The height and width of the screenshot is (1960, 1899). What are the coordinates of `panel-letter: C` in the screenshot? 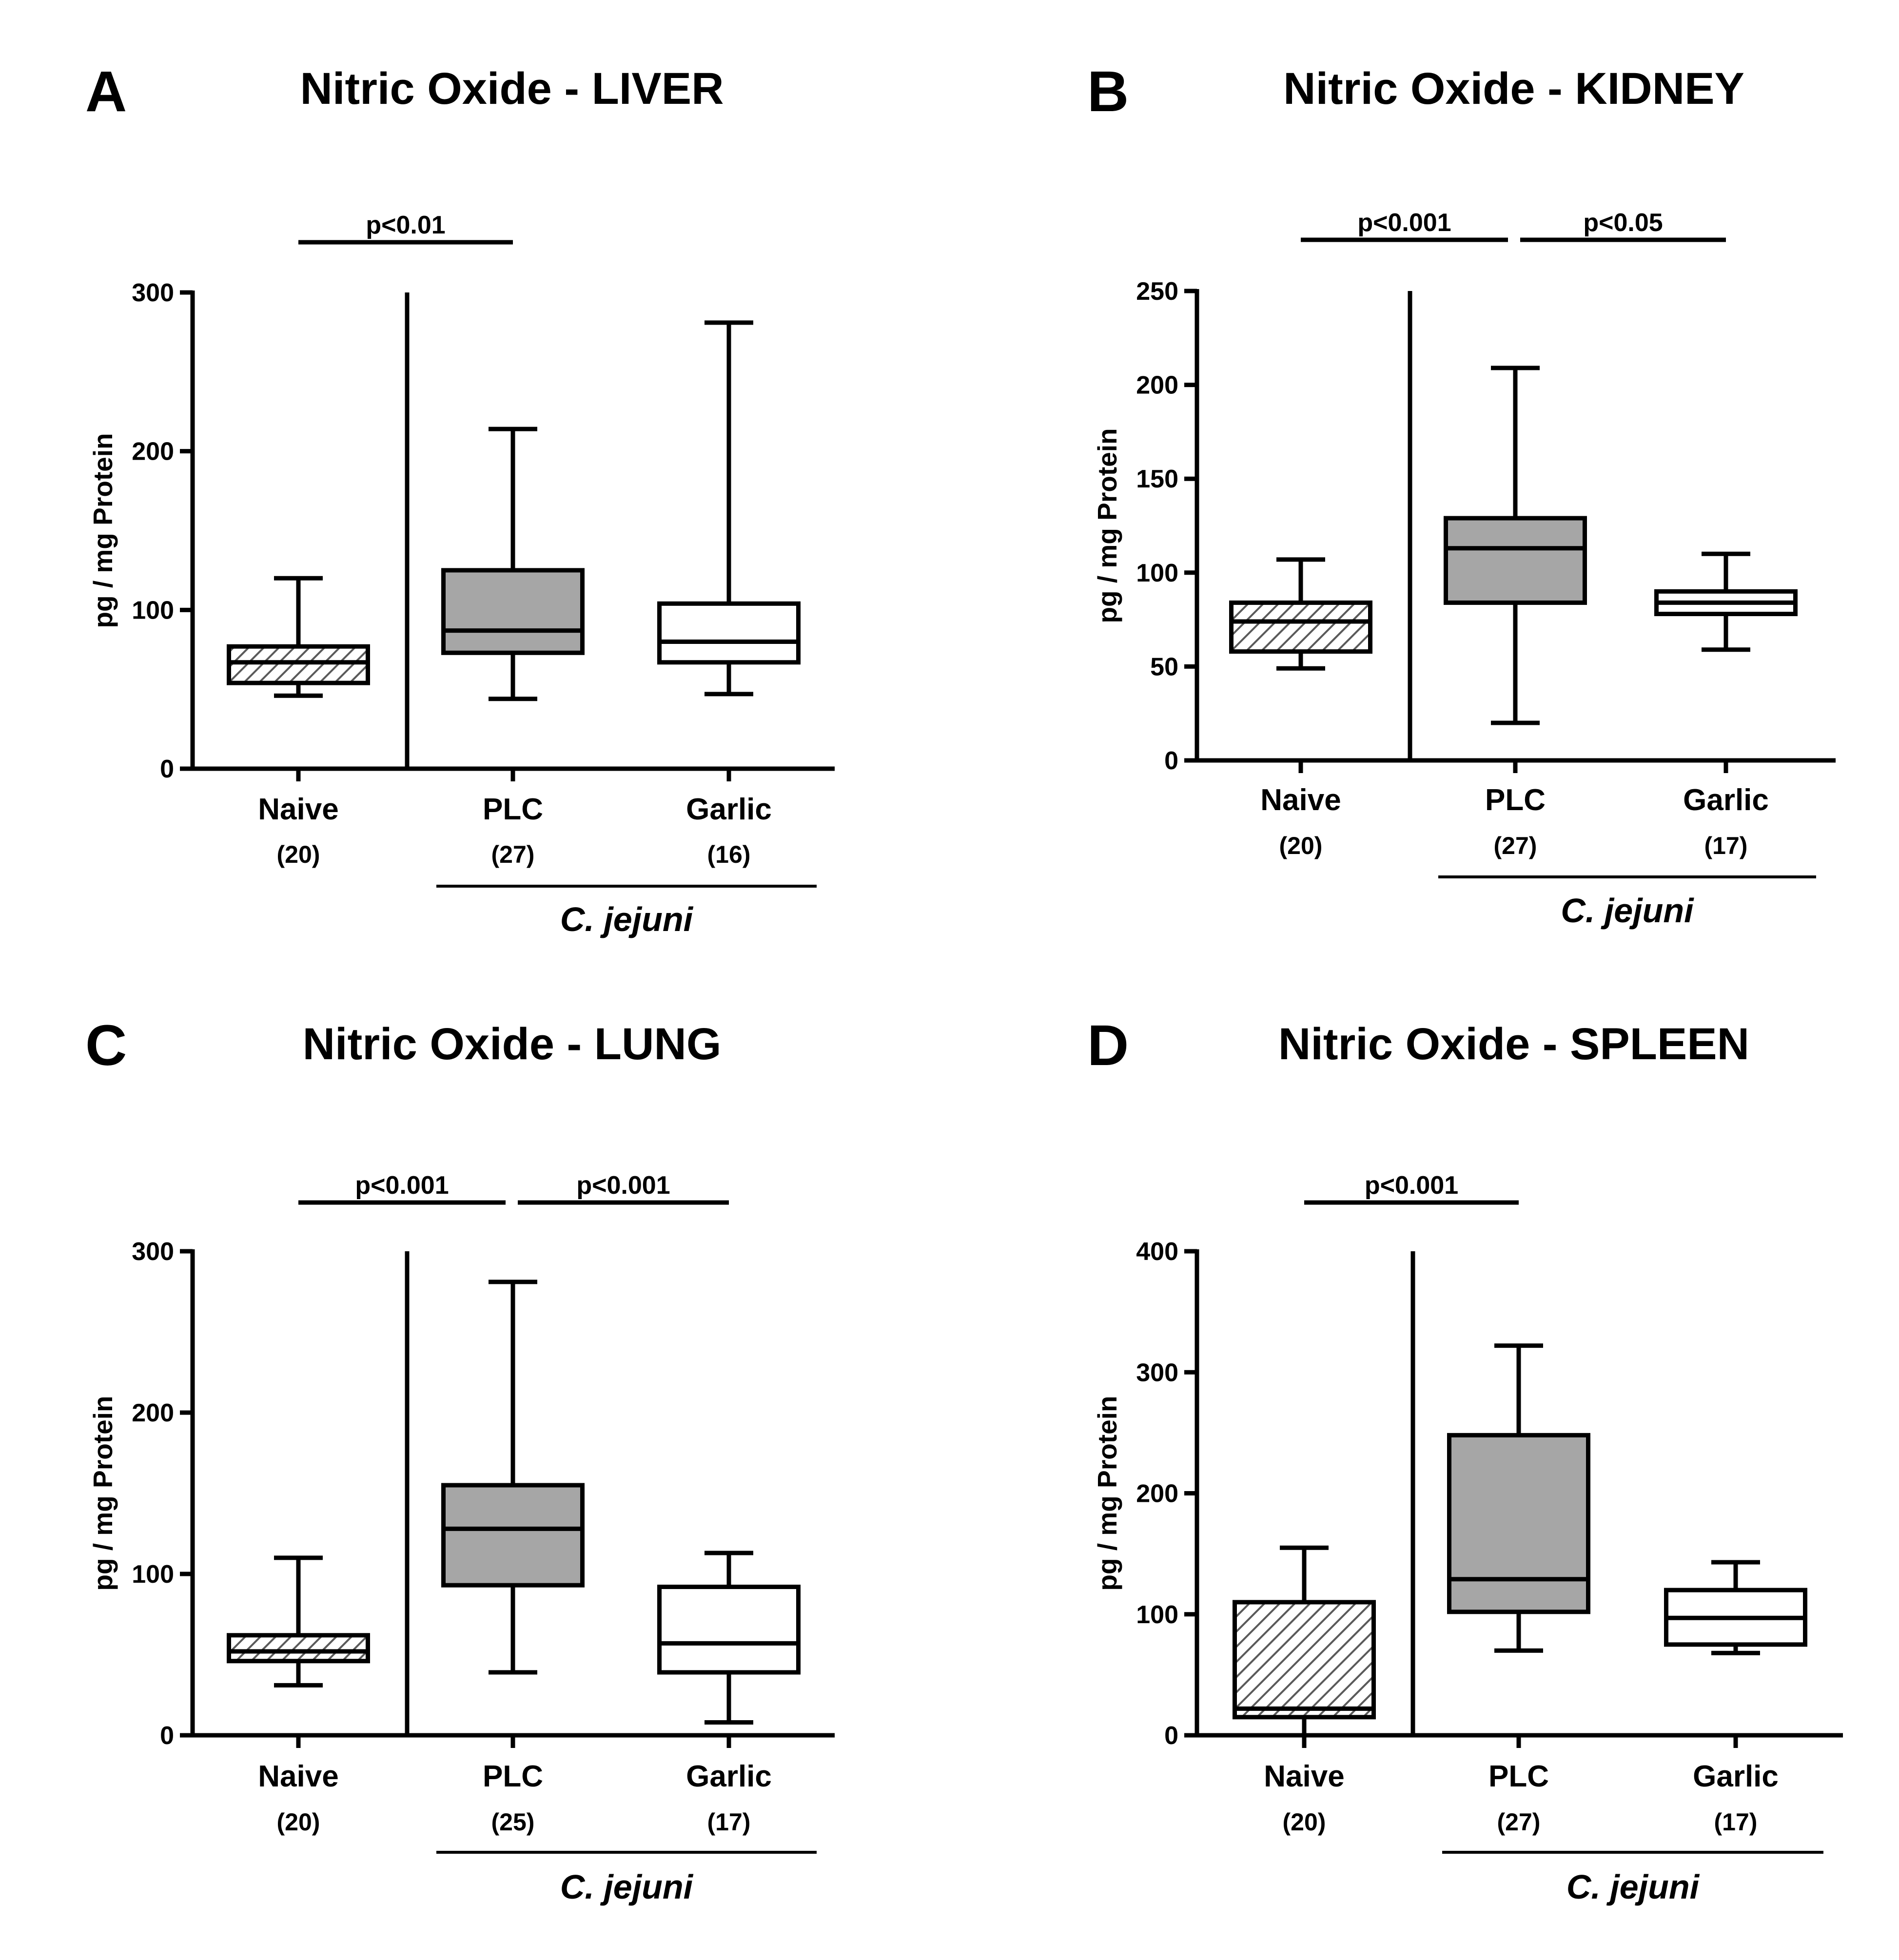 It's located at (106, 1045).